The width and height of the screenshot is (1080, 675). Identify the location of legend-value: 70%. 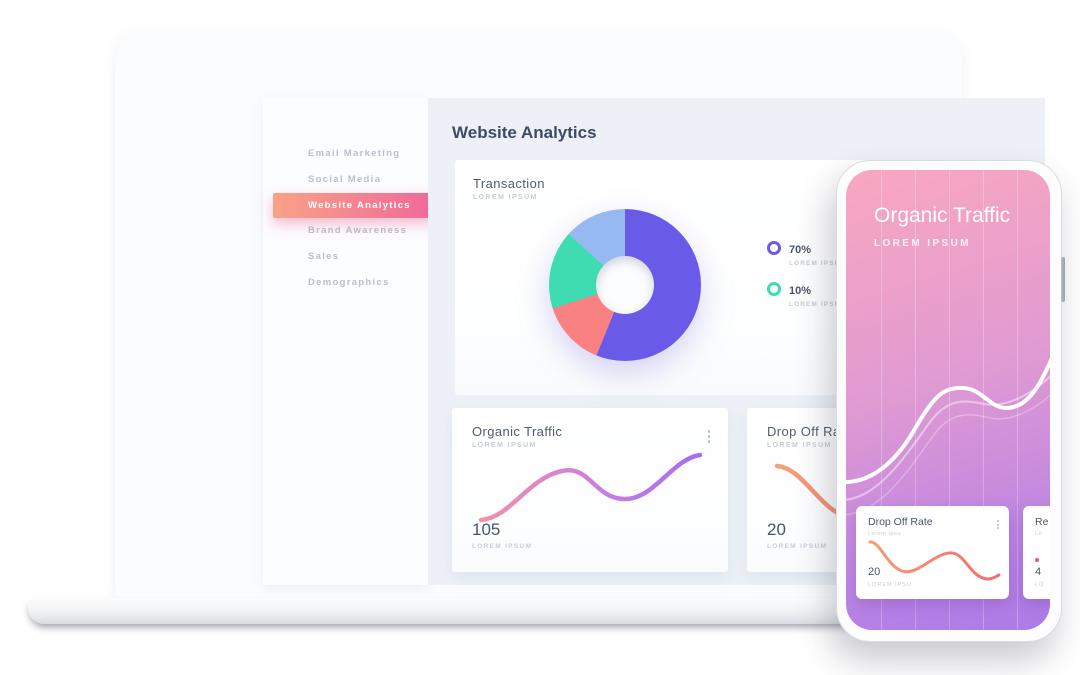
(800, 250).